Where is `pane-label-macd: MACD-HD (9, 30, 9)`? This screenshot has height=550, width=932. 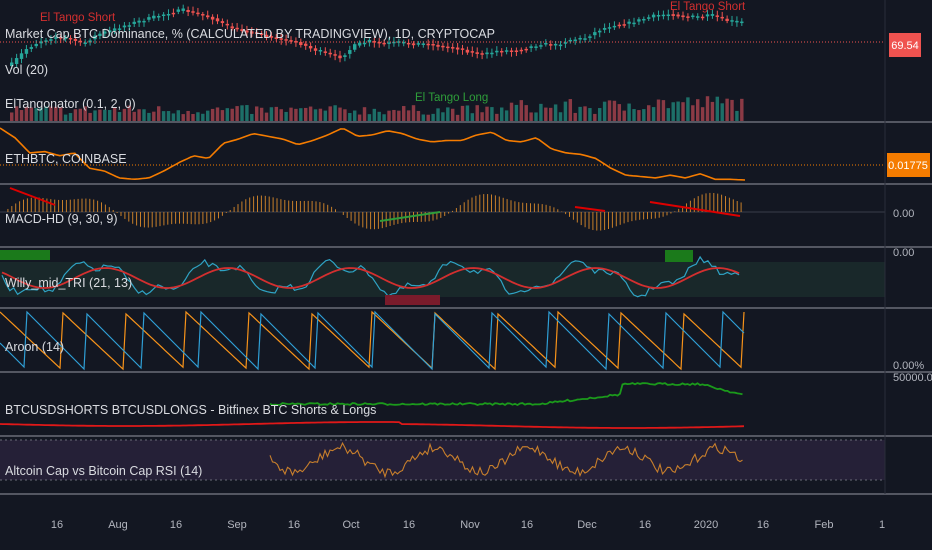
pane-label-macd: MACD-HD (9, 30, 9) is located at coordinates (61, 219).